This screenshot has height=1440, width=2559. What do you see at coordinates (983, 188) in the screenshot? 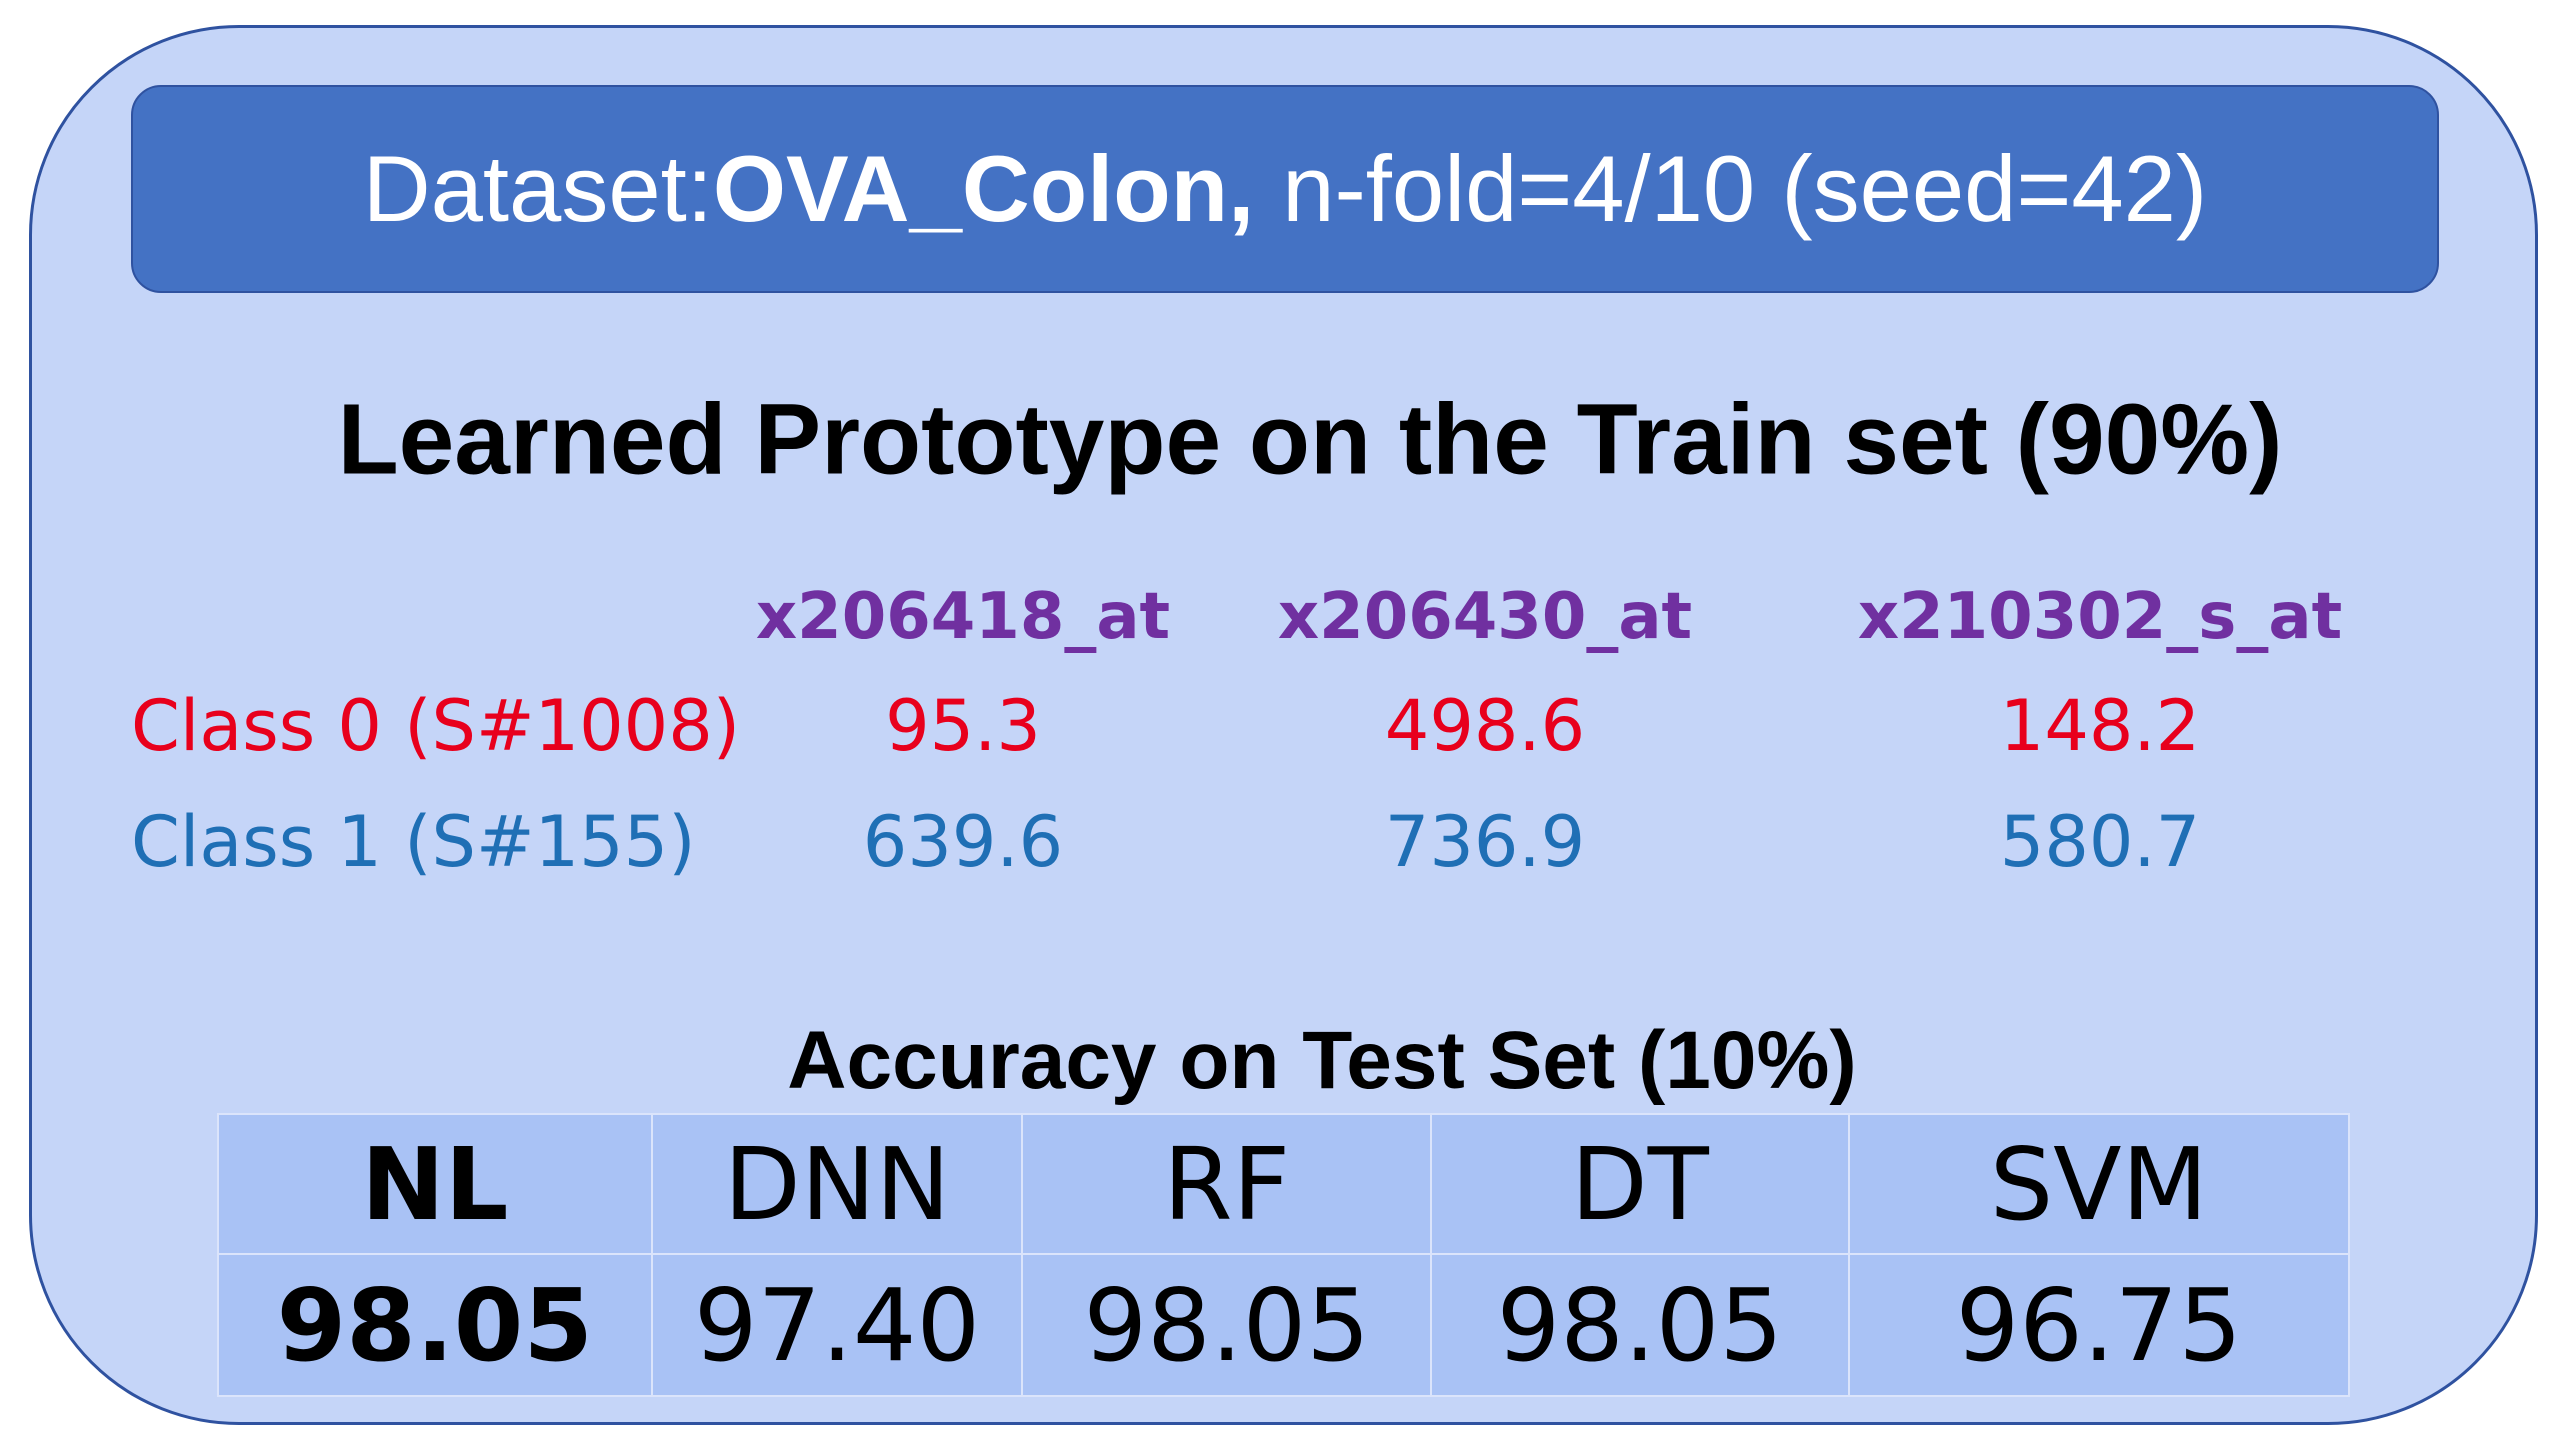
I see `header-dataset: OVA_Colon,` at bounding box center [983, 188].